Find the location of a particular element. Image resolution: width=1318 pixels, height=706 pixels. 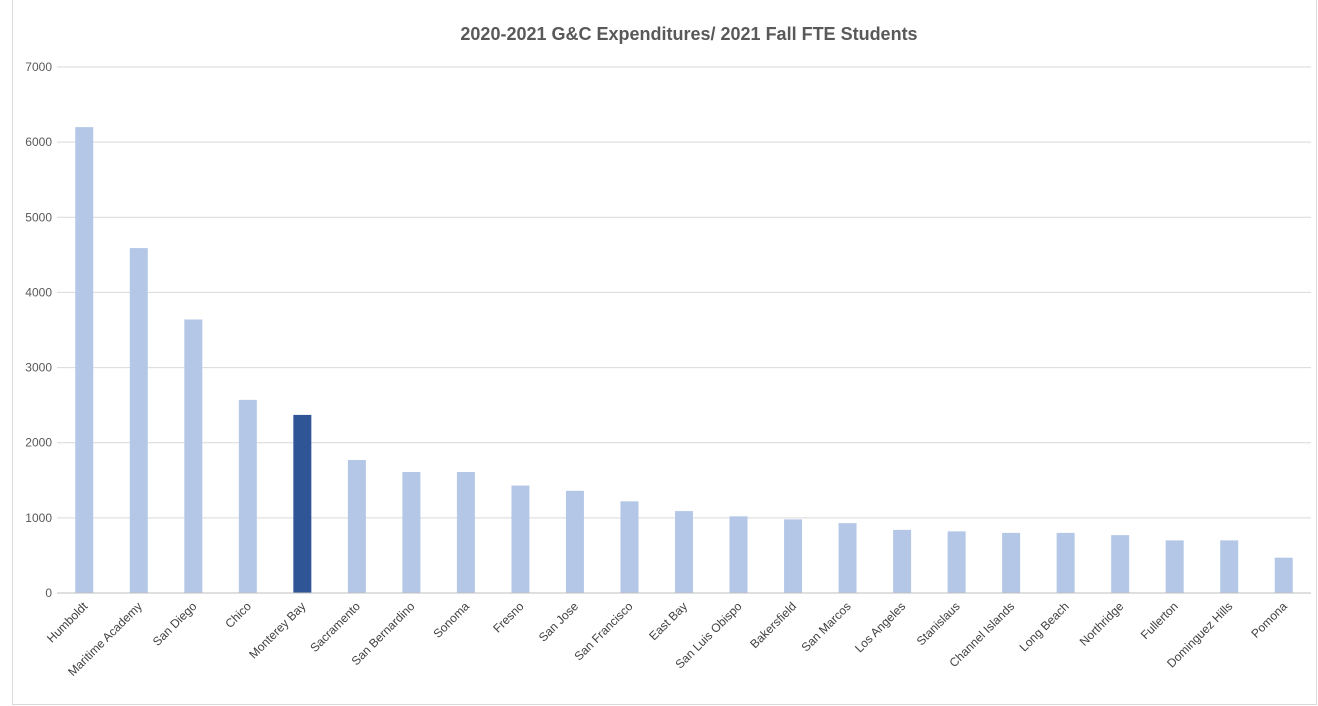

bar-monterey-bay is located at coordinates (302, 504).